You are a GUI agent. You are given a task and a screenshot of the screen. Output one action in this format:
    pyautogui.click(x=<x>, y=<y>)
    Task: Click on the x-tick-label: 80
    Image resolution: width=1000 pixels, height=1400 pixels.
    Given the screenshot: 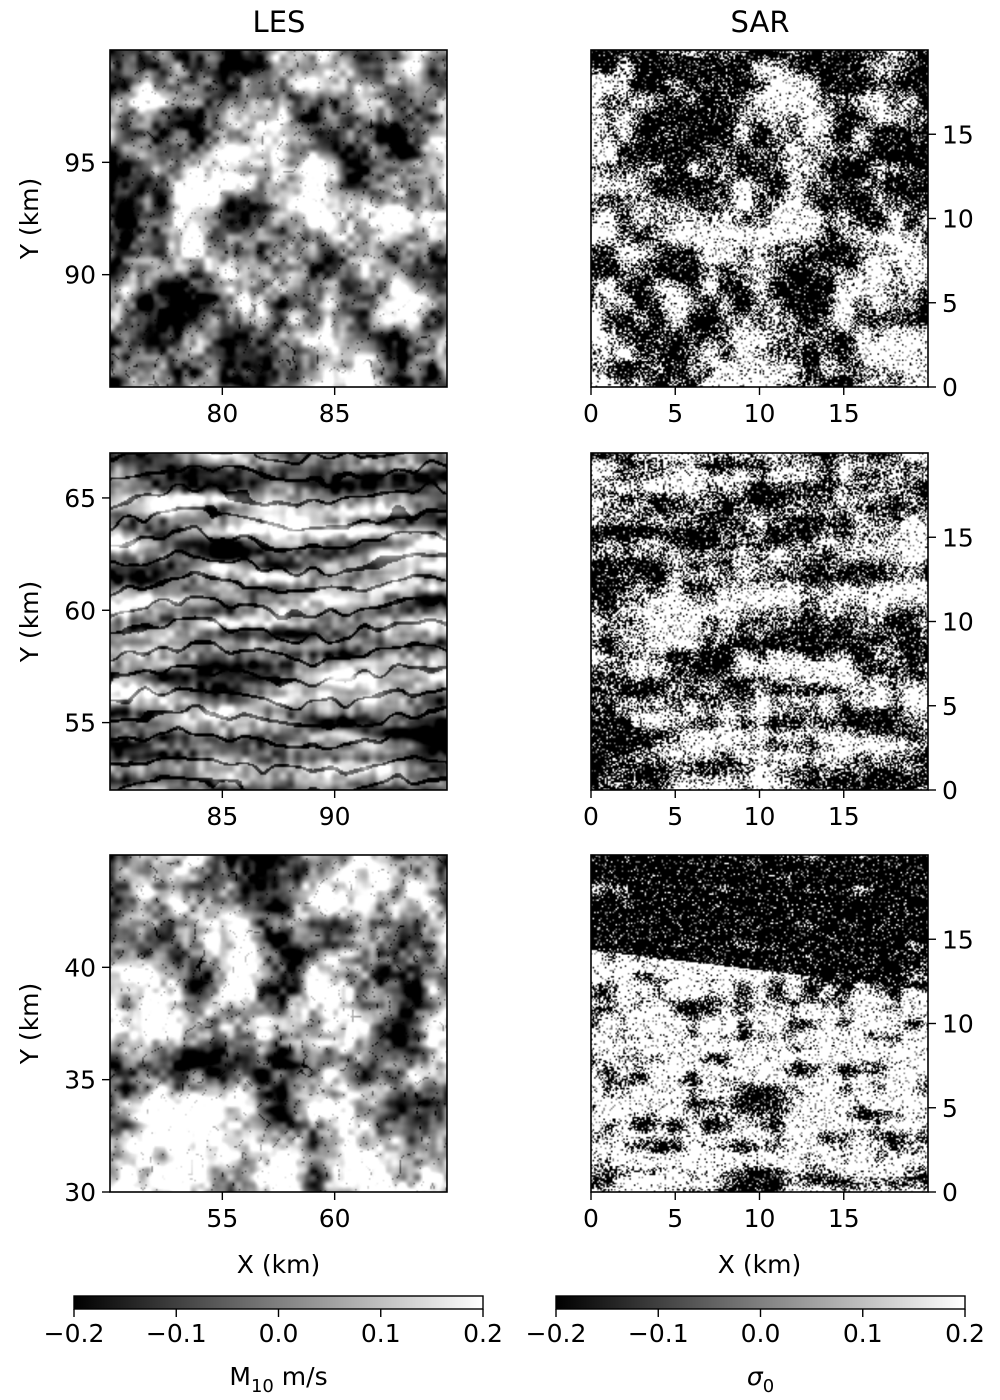 What is the action you would take?
    pyautogui.click(x=222, y=413)
    